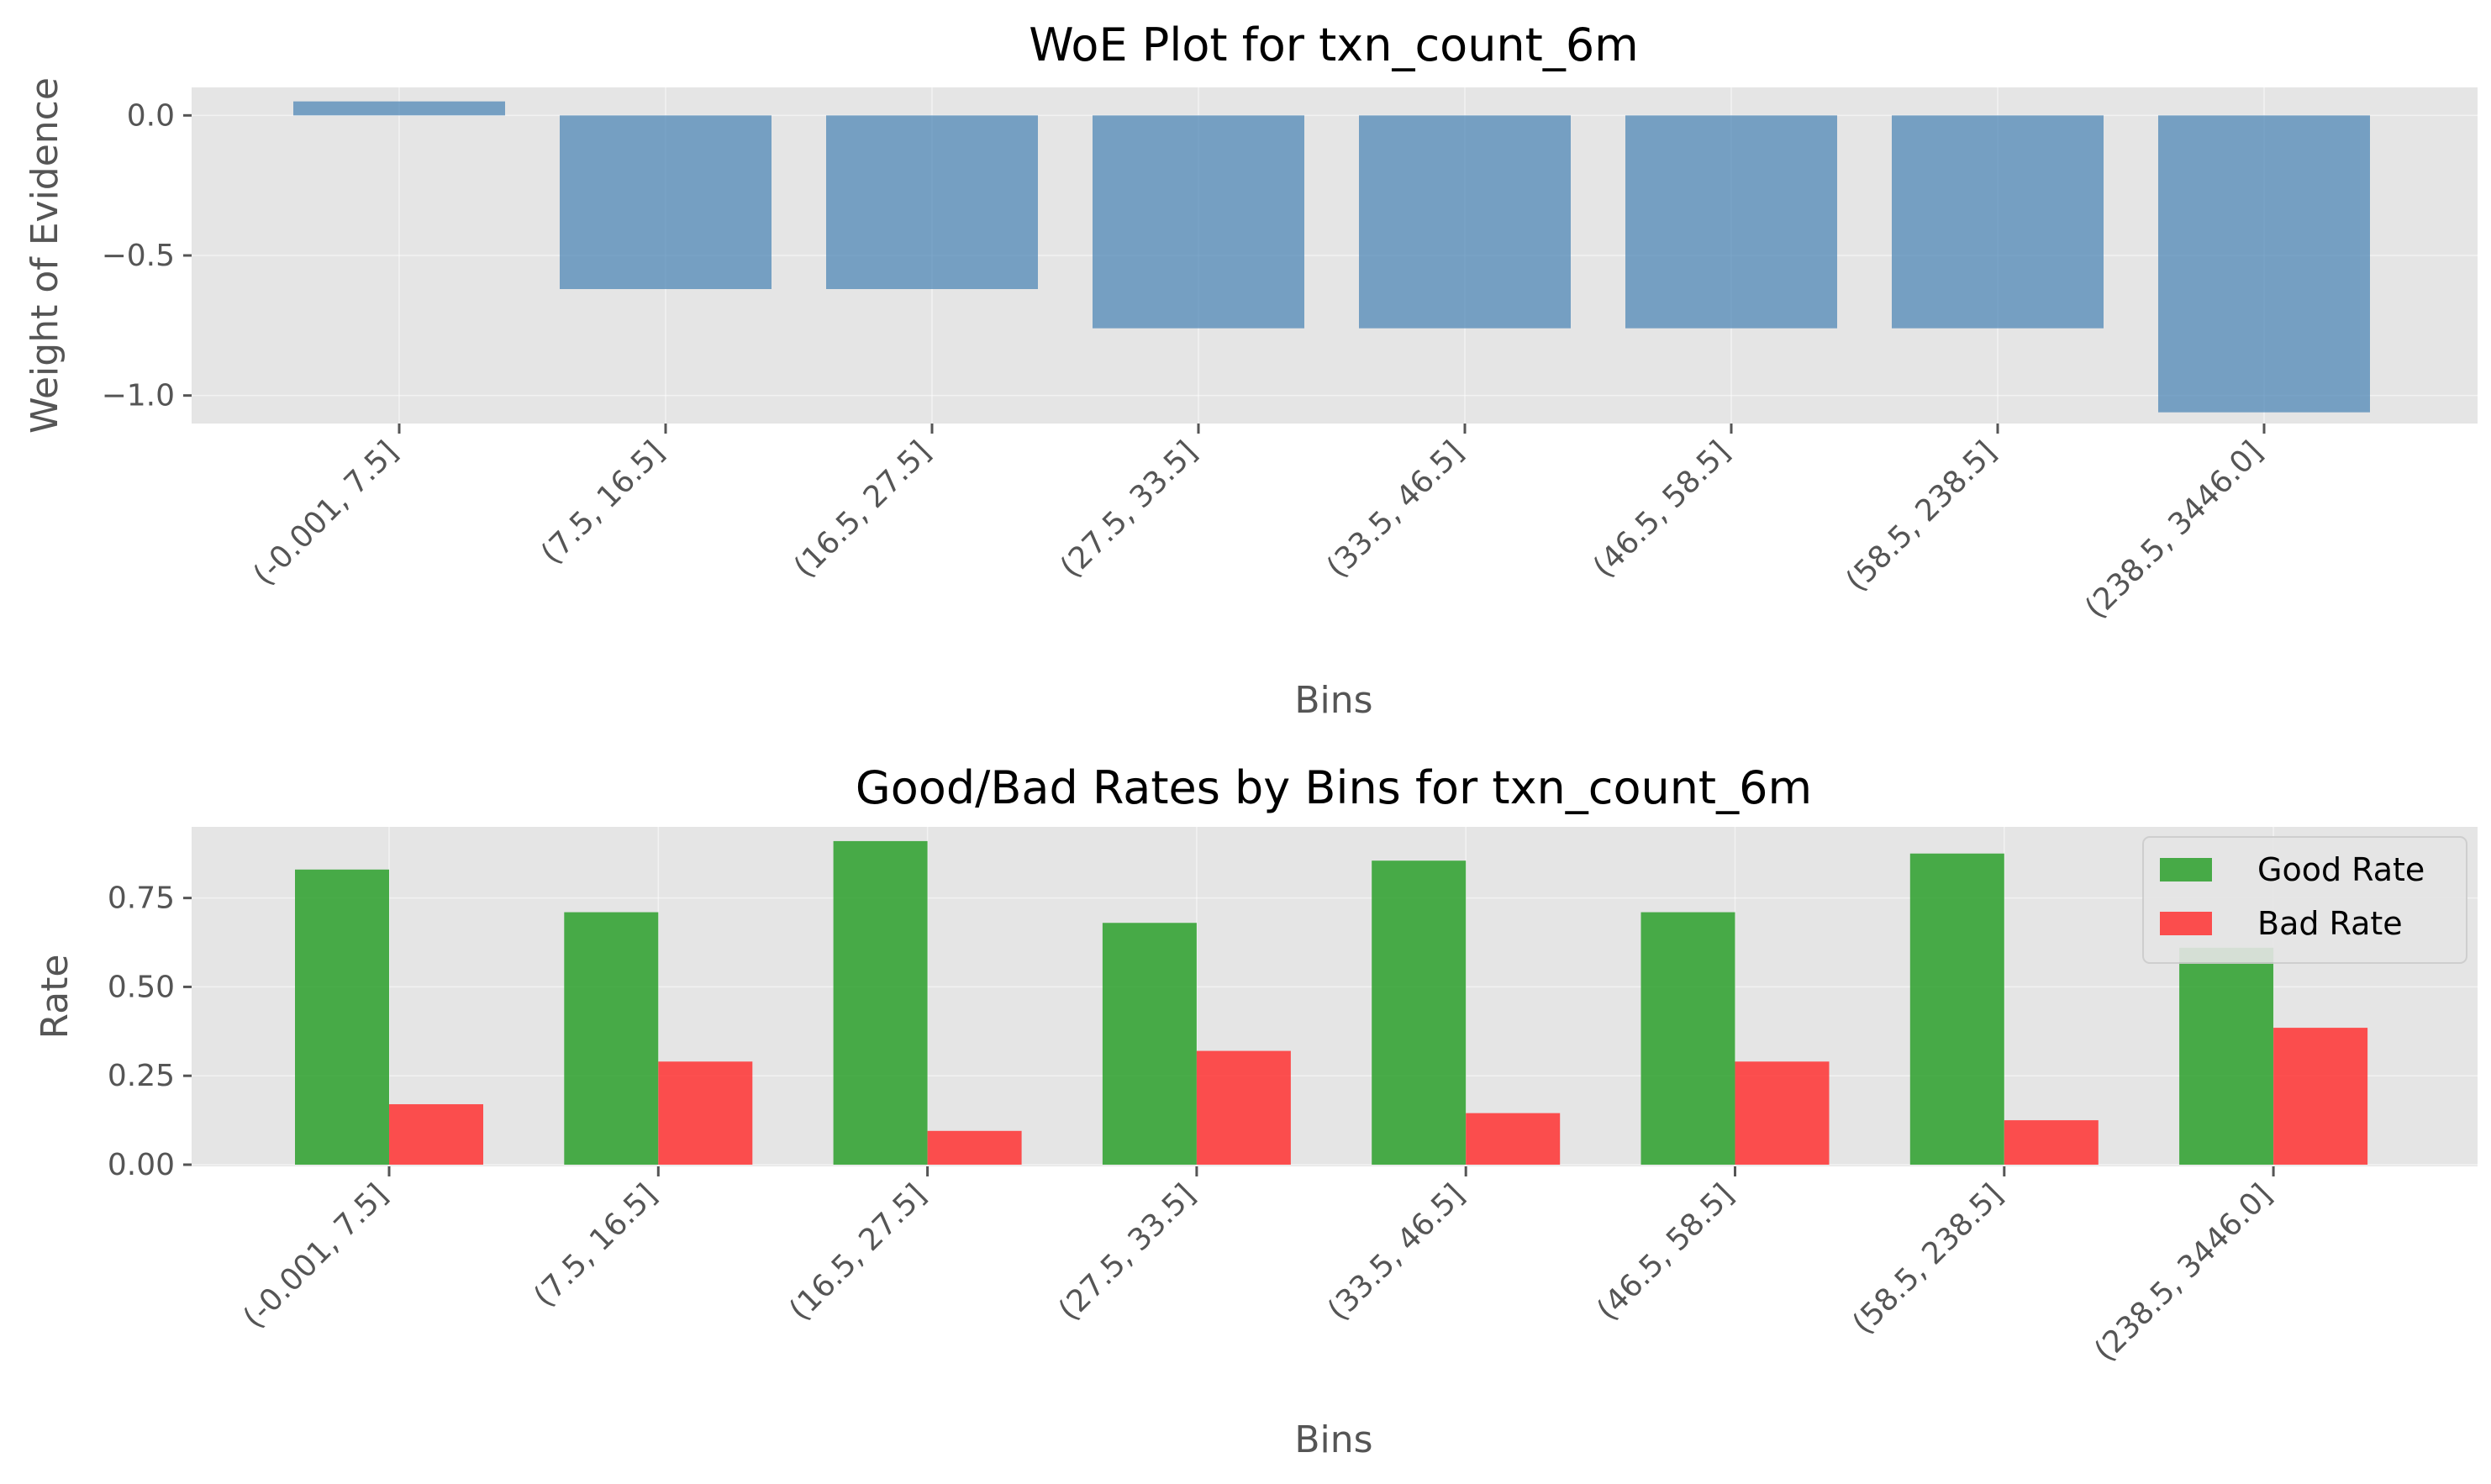 The width and height of the screenshot is (2491, 1484). I want to click on legend-label-bad-rate: Bad Rate, so click(2330, 924).